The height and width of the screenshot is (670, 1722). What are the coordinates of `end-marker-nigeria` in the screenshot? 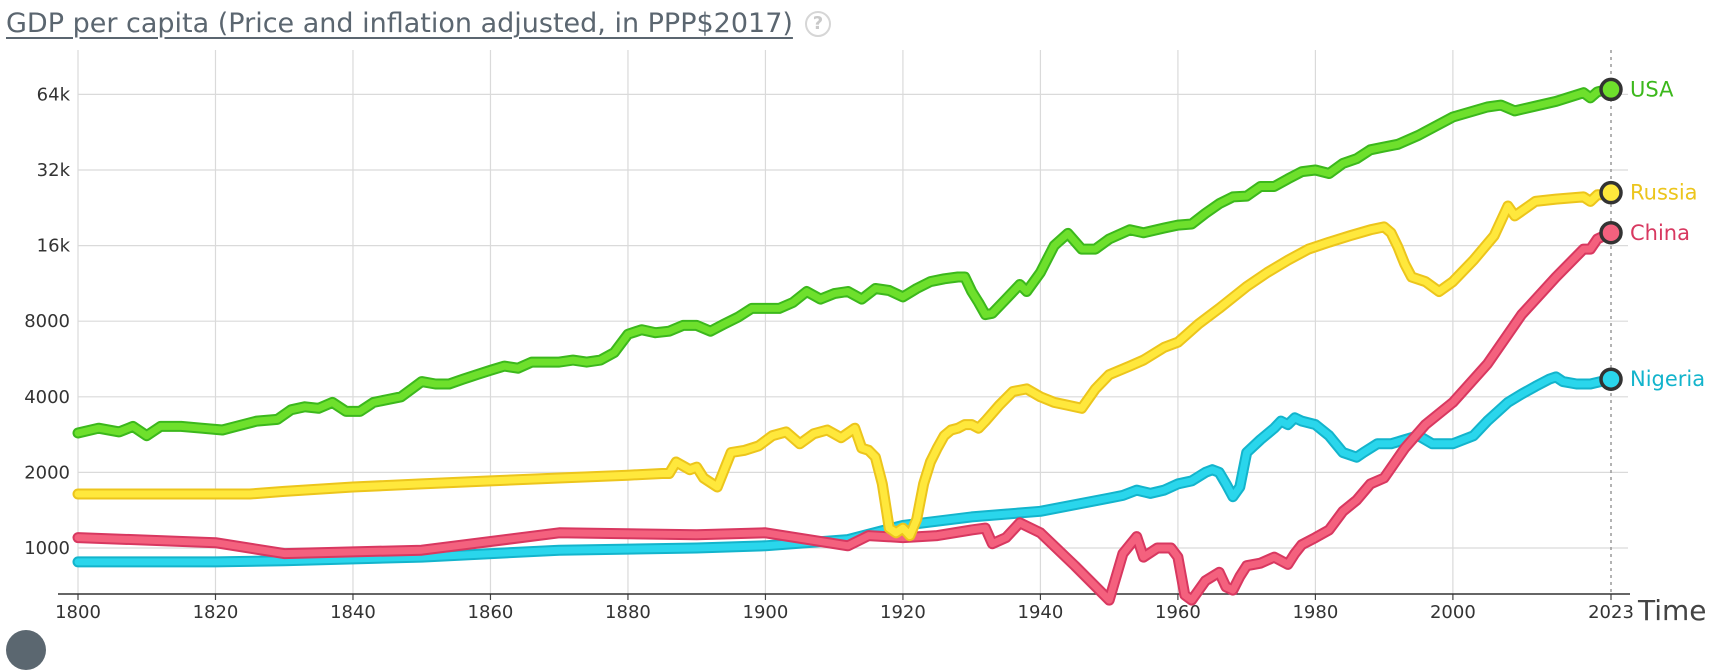 It's located at (1611, 379).